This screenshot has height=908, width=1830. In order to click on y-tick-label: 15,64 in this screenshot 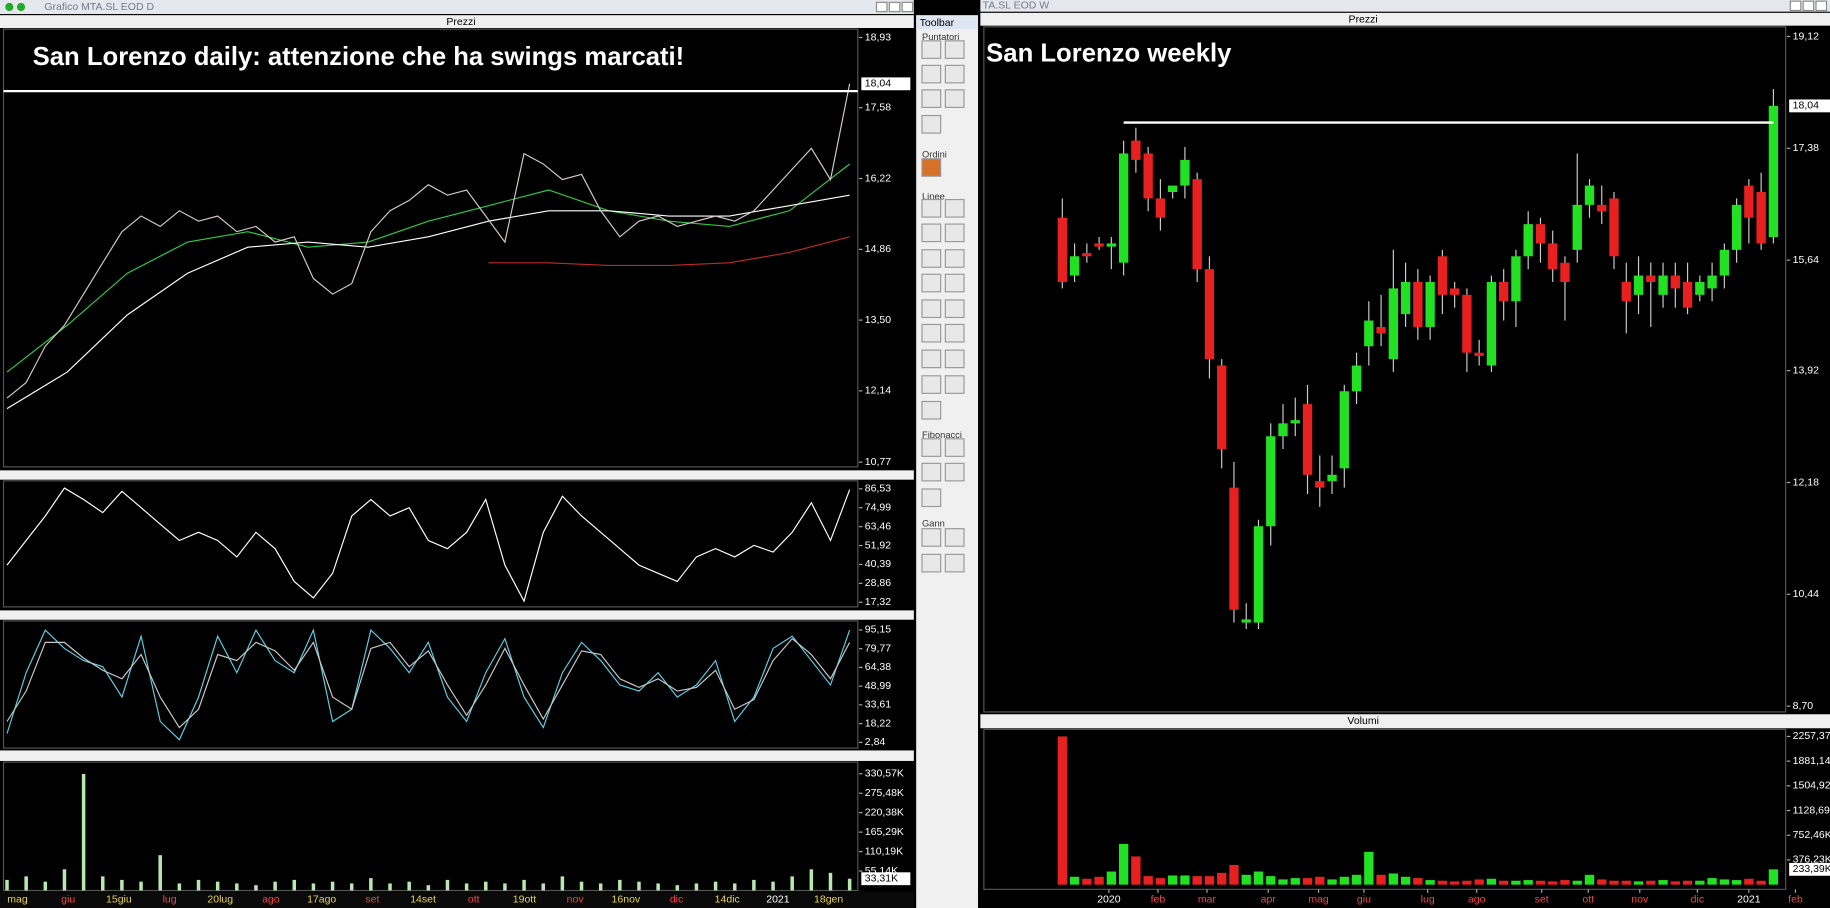, I will do `click(1806, 260)`.